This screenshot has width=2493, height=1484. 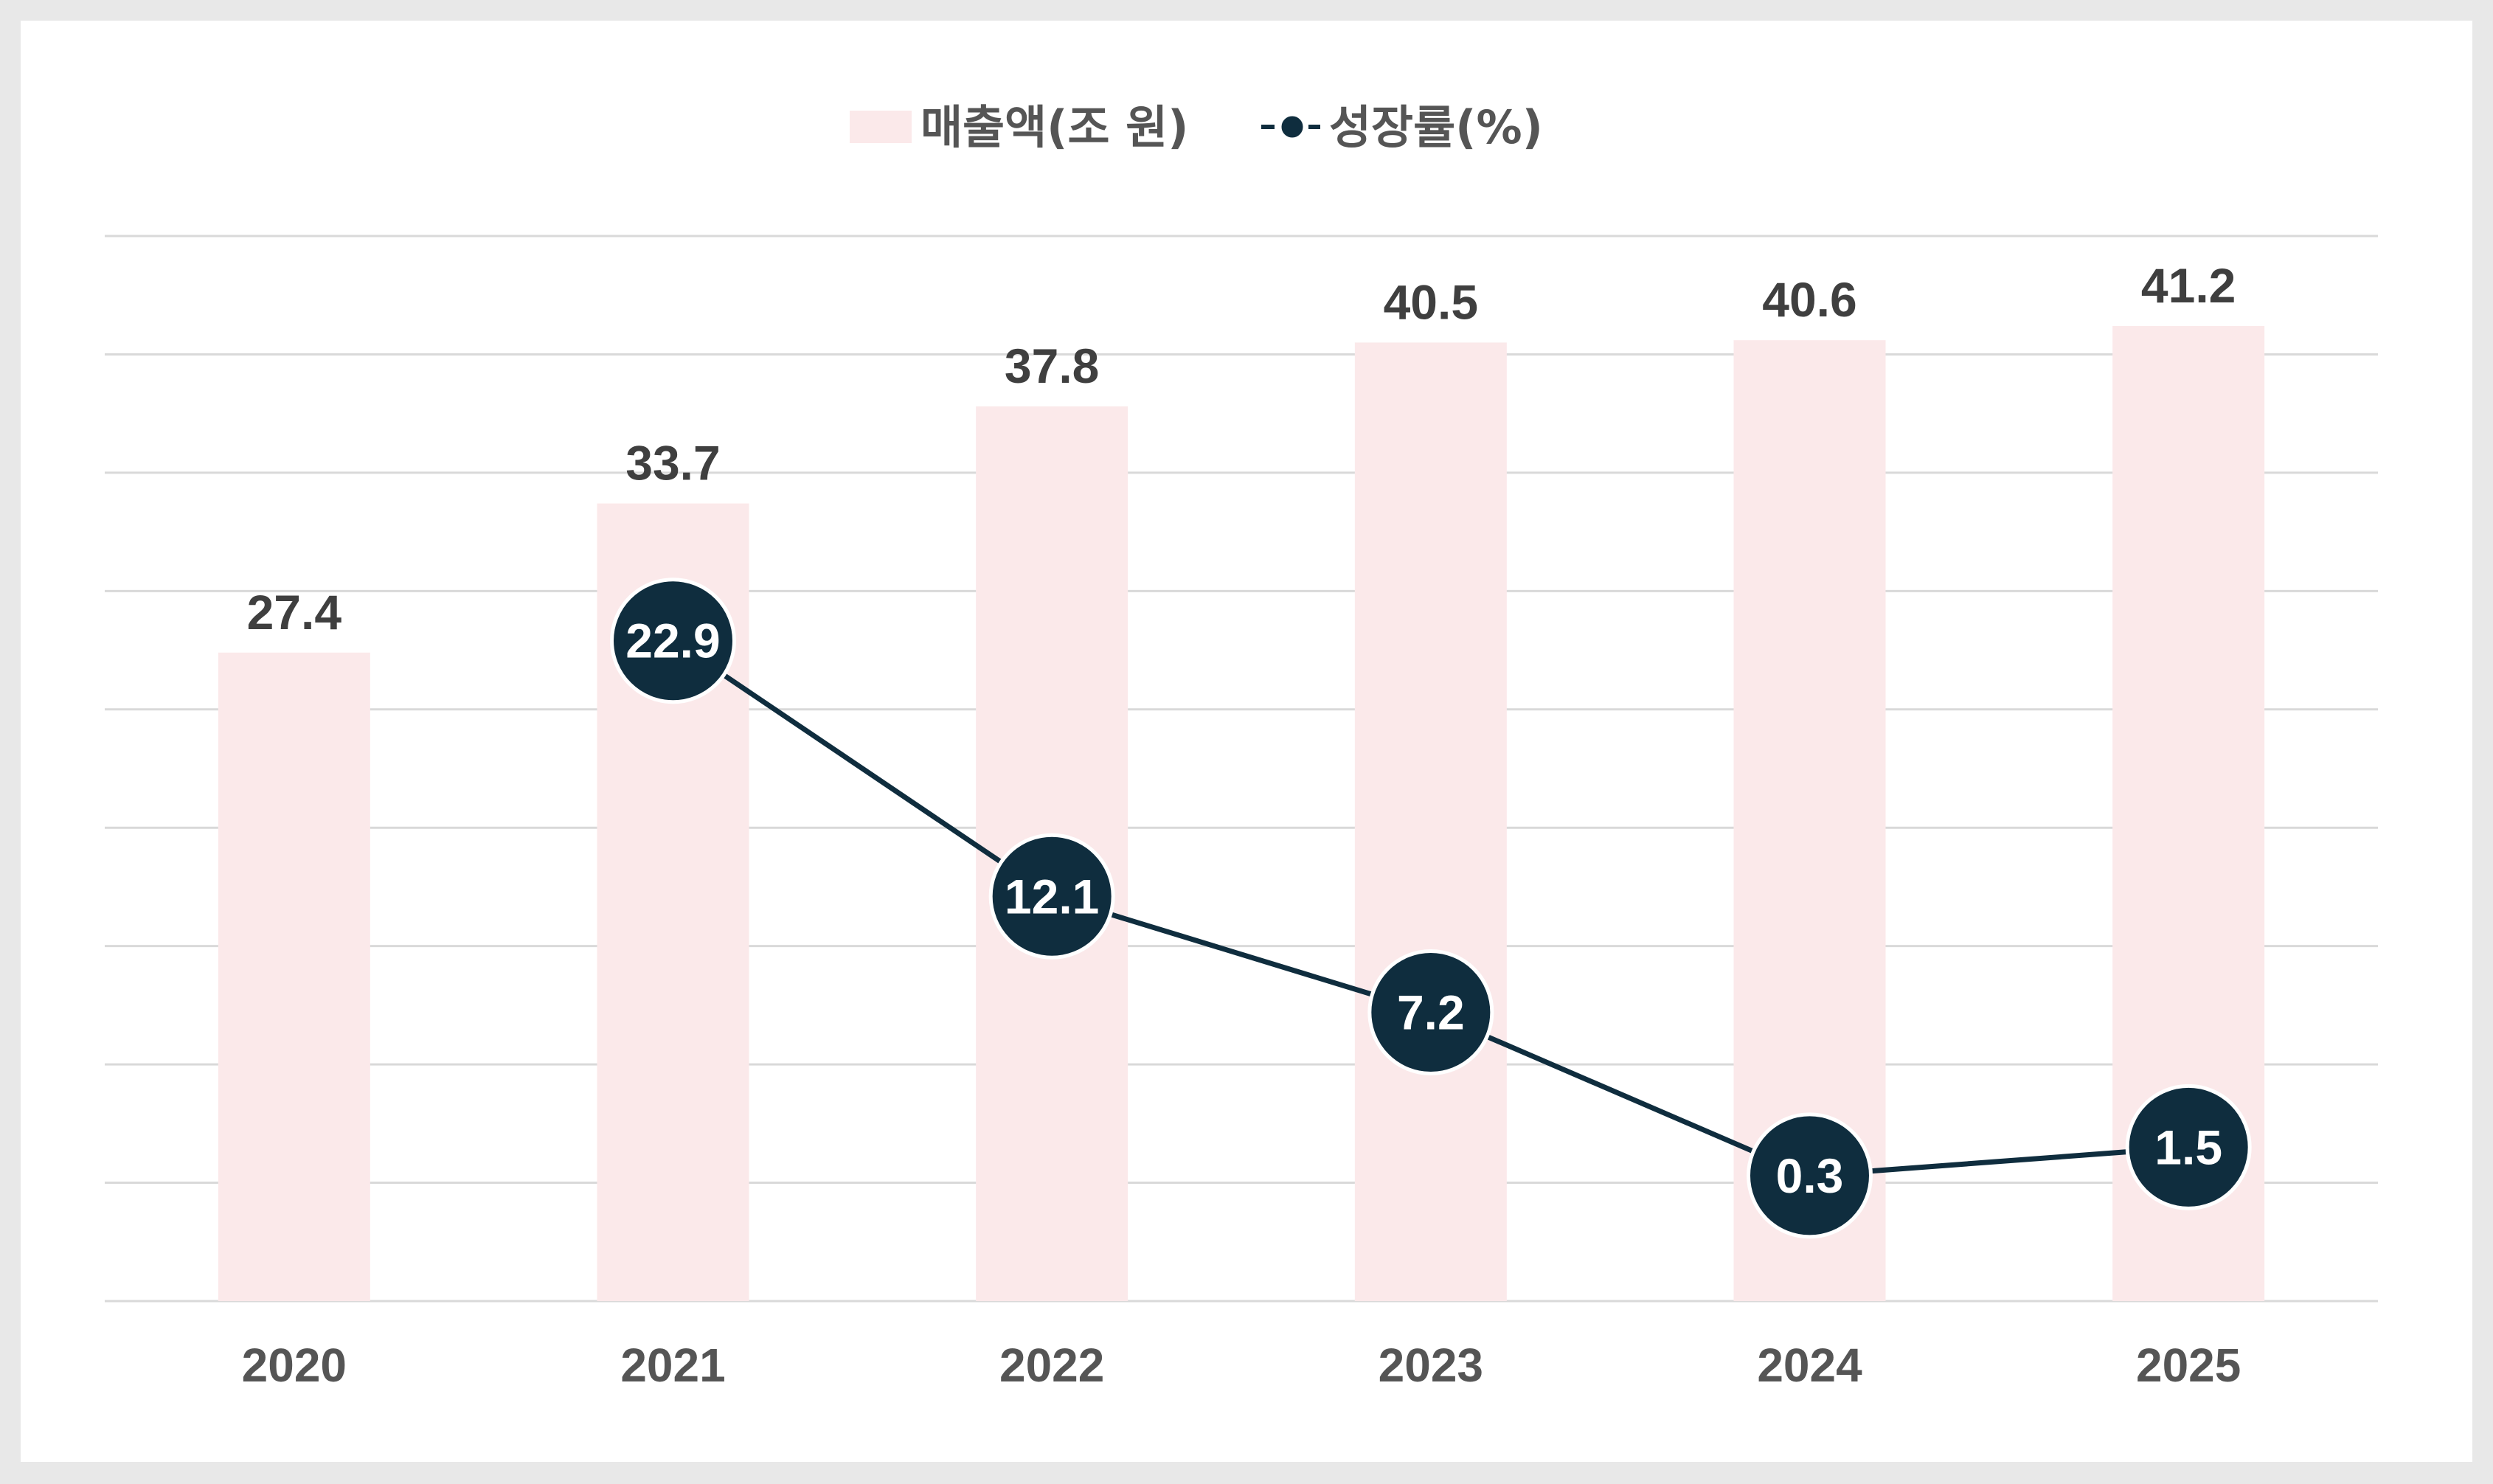 I want to click on growth-marker-2025, so click(x=2188, y=1146).